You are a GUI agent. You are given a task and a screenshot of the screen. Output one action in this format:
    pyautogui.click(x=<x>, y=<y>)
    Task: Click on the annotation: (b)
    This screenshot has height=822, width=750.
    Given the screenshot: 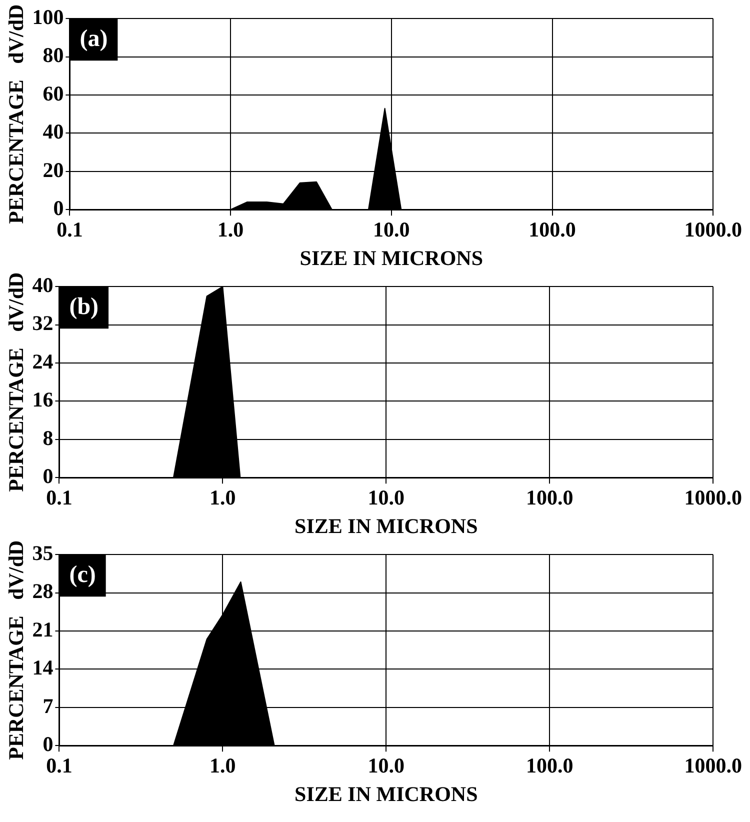 What is the action you would take?
    pyautogui.click(x=84, y=307)
    